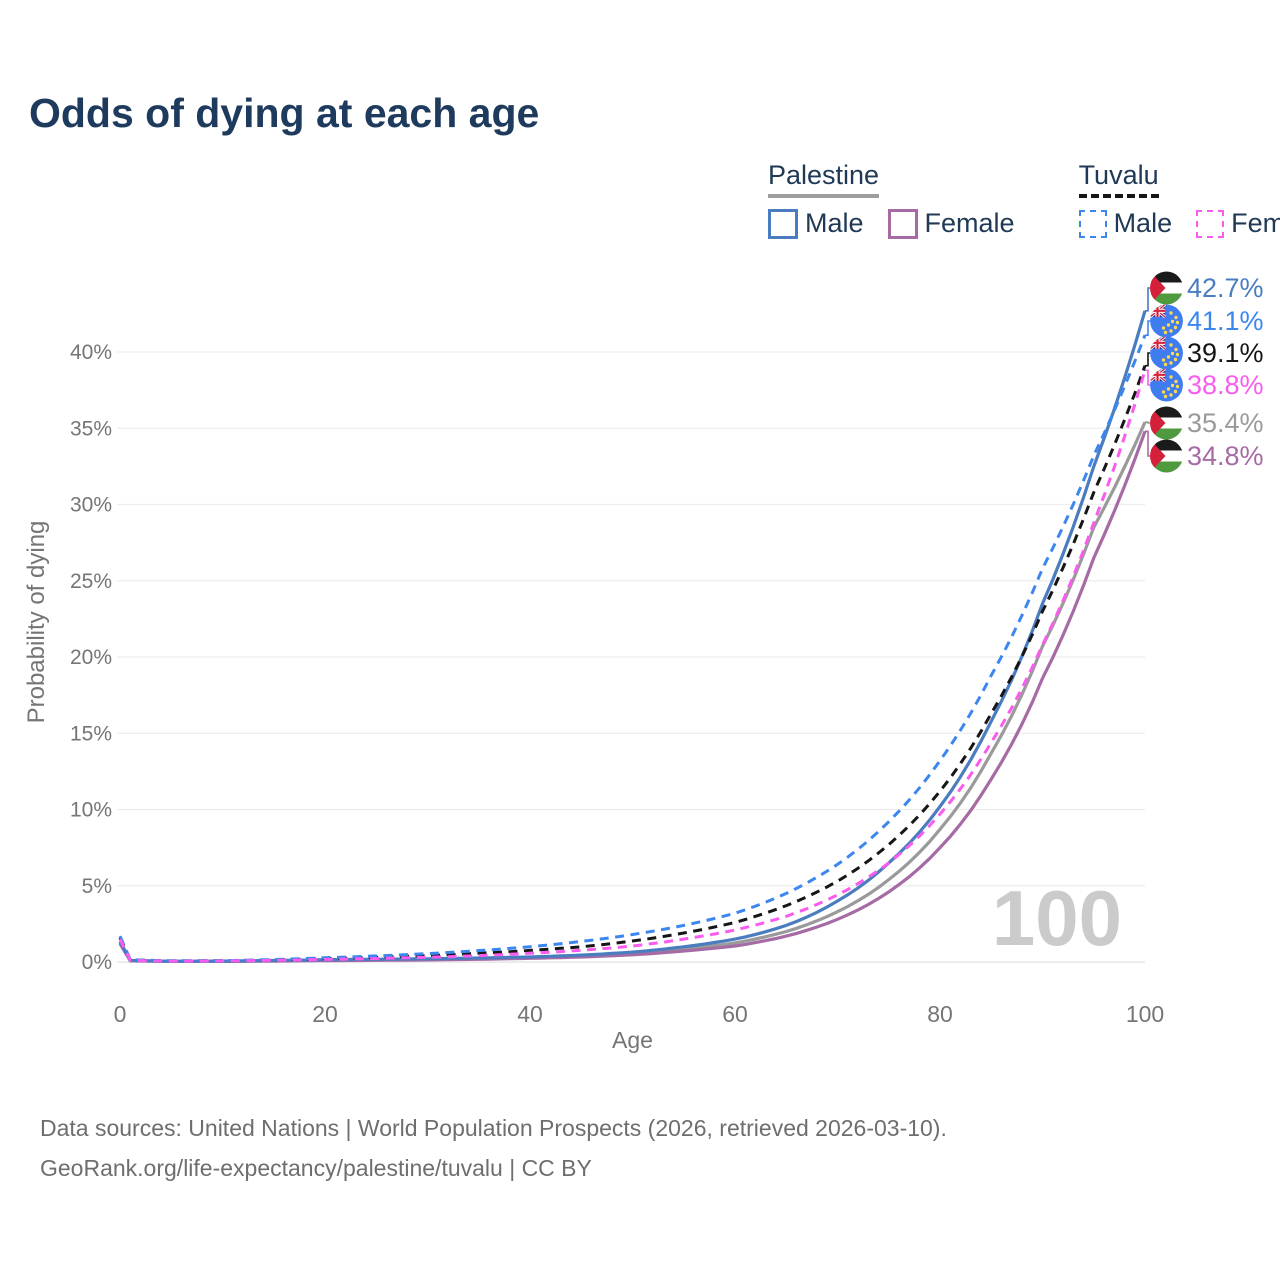  What do you see at coordinates (325, 1014) in the screenshot?
I see `x-tick-label: 20` at bounding box center [325, 1014].